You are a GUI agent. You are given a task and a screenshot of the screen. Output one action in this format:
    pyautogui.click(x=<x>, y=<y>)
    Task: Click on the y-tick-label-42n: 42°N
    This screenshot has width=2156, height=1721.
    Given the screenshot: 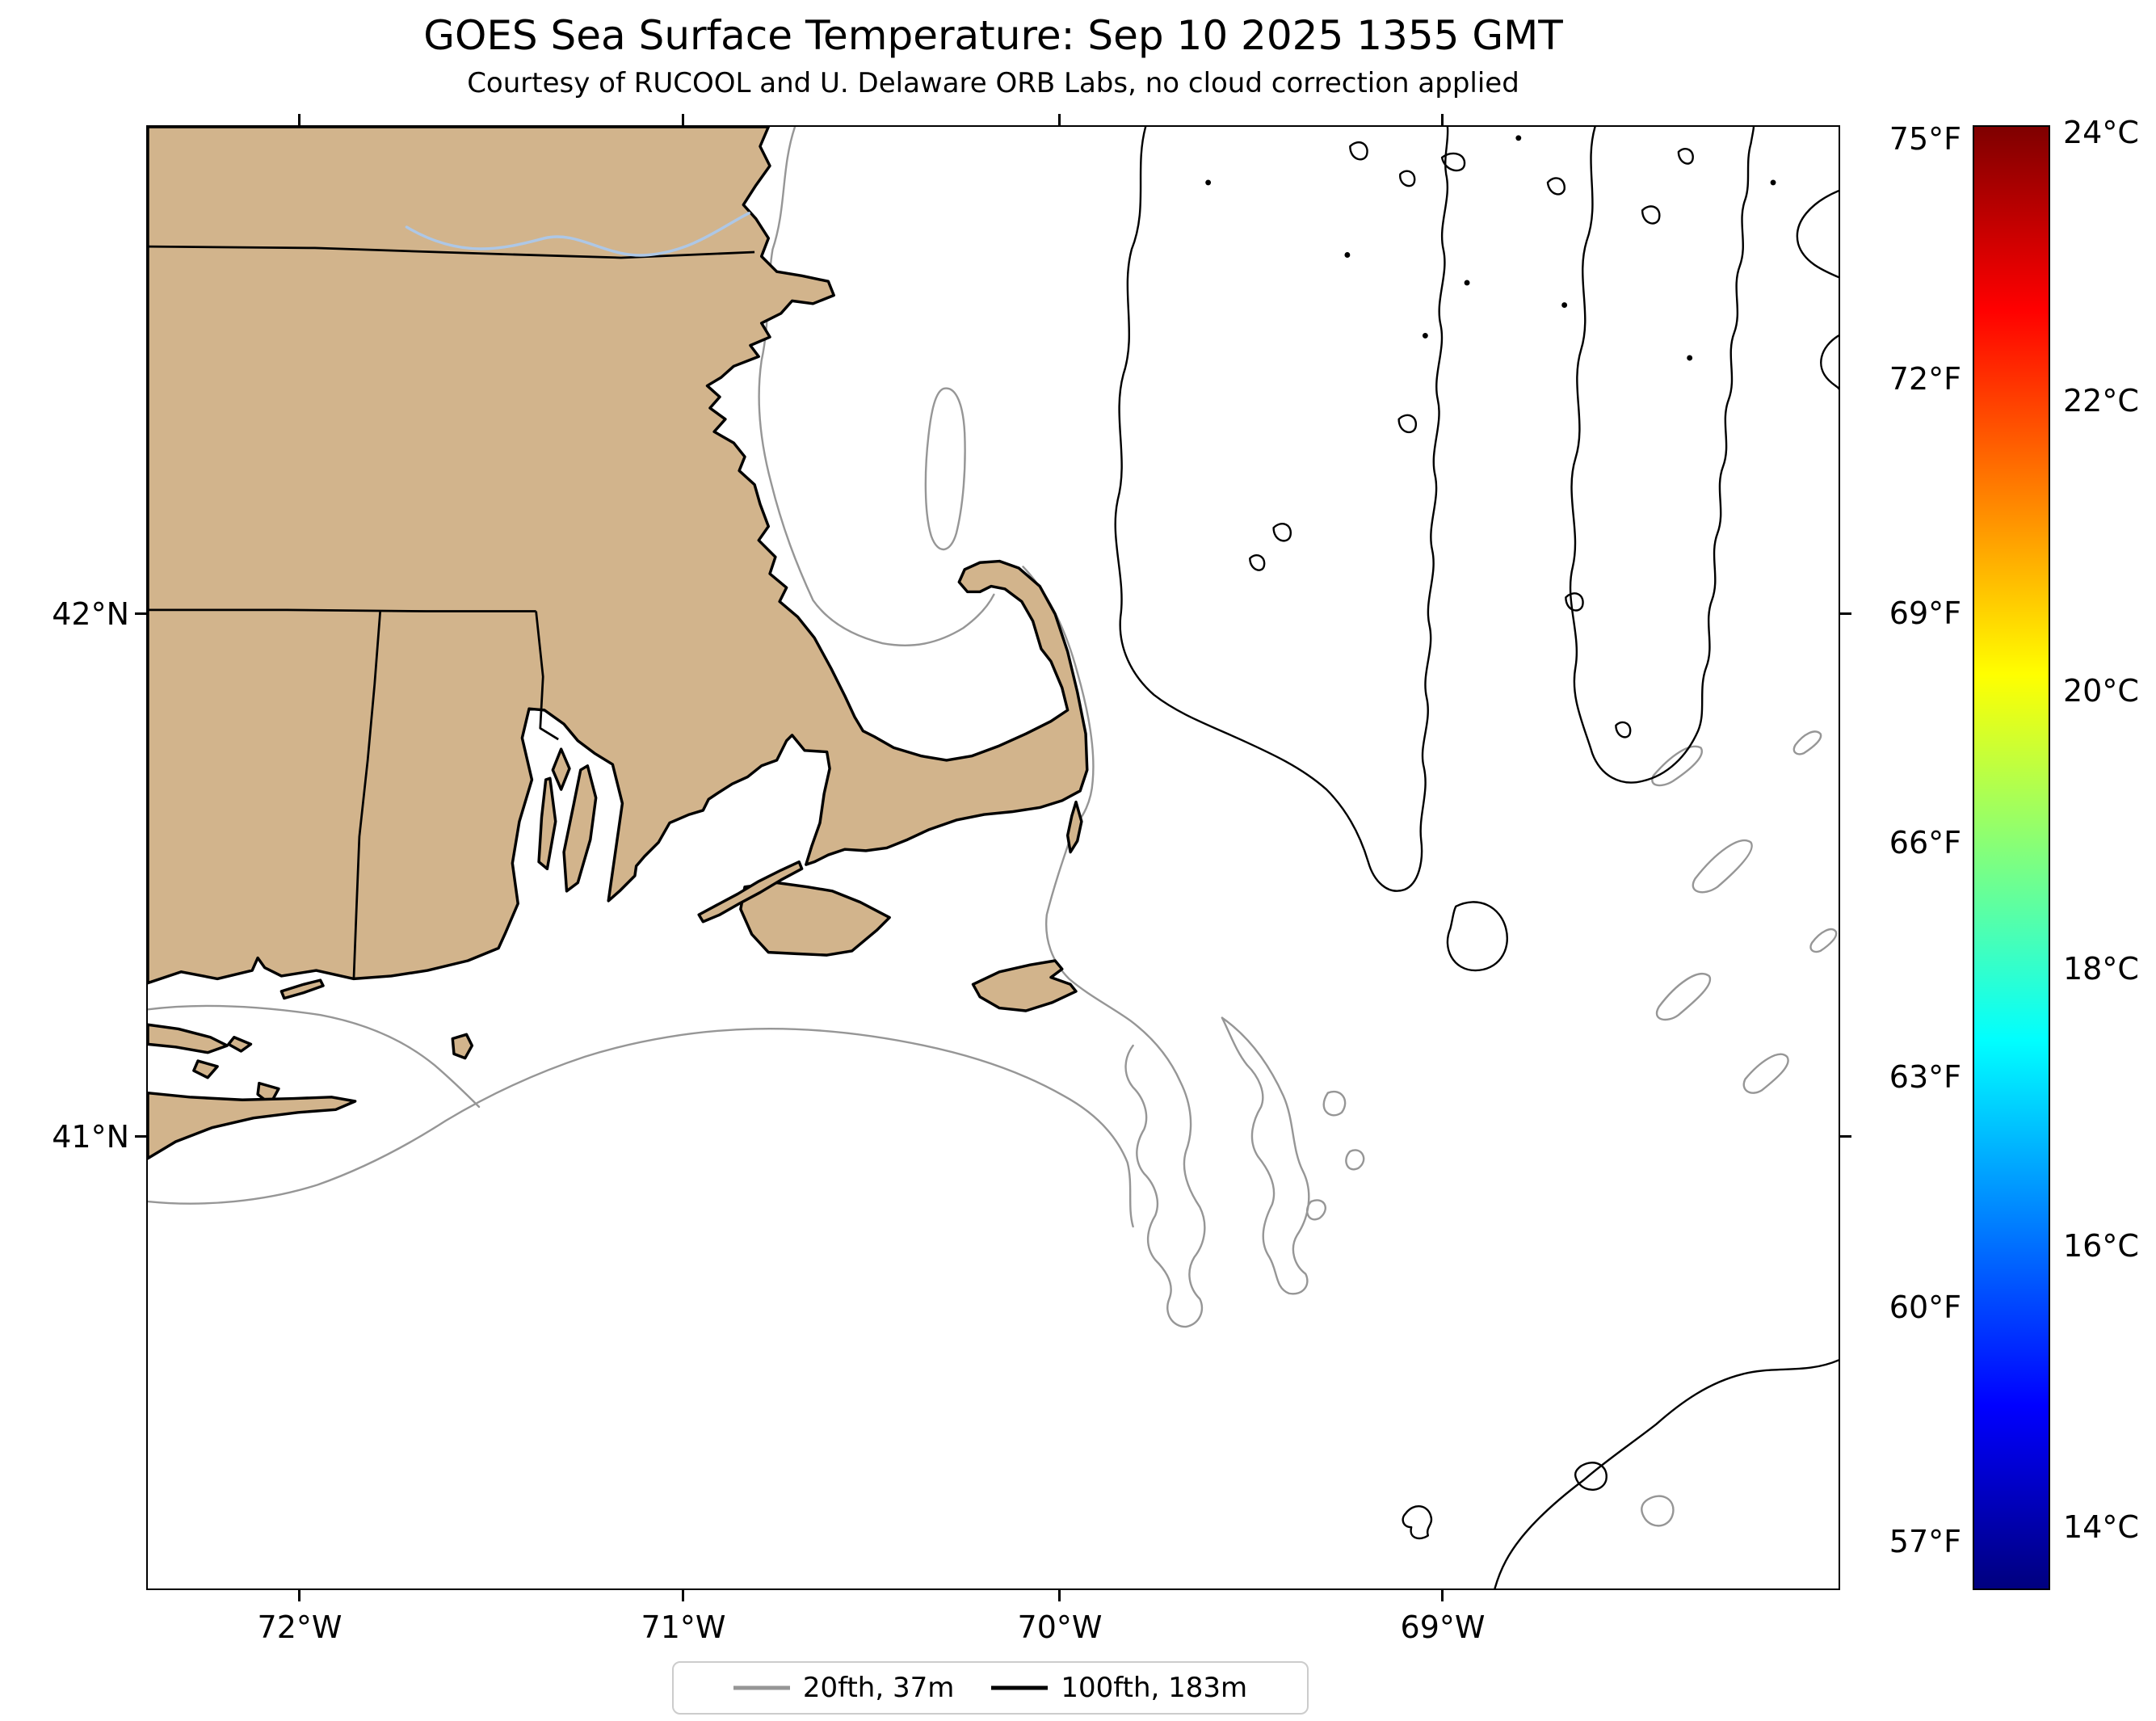 What is the action you would take?
    pyautogui.click(x=90, y=614)
    